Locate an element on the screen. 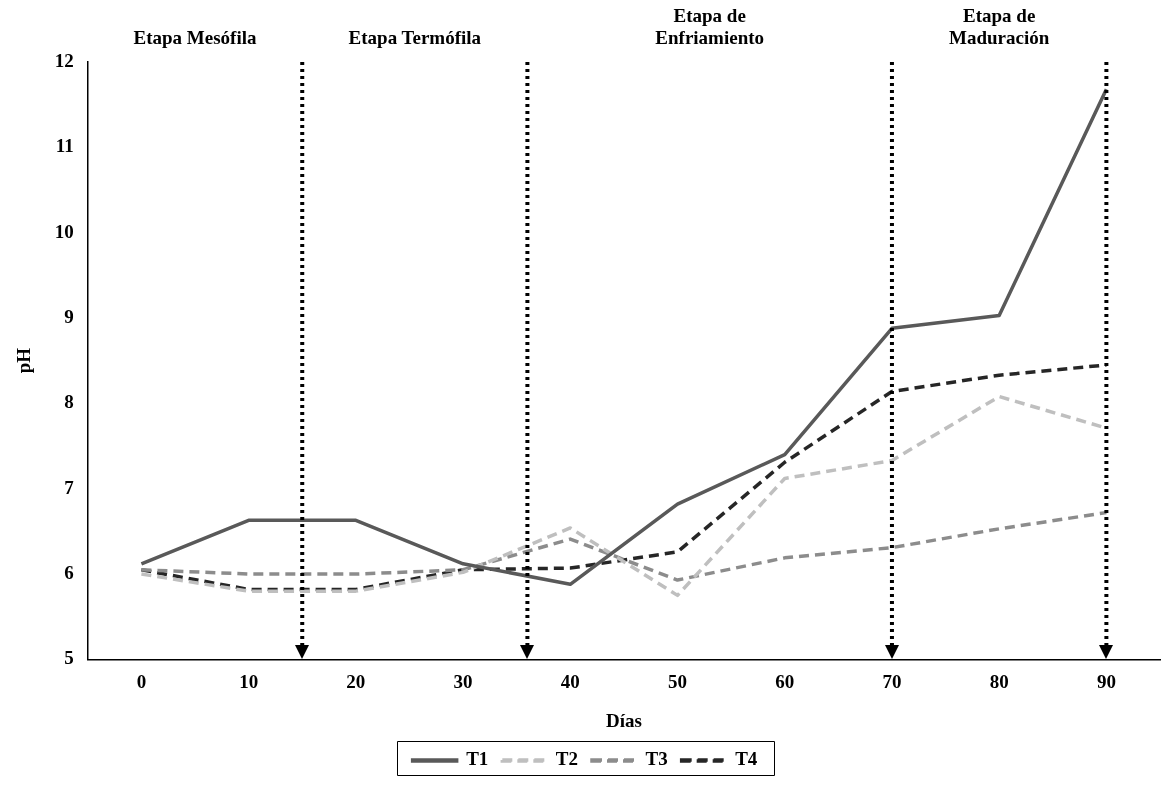 The height and width of the screenshot is (800, 1168). y-tick-label: 11 is located at coordinates (64, 146).